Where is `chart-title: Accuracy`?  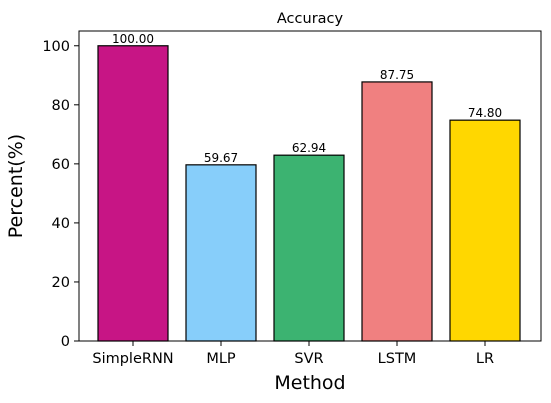 chart-title: Accuracy is located at coordinates (310, 19).